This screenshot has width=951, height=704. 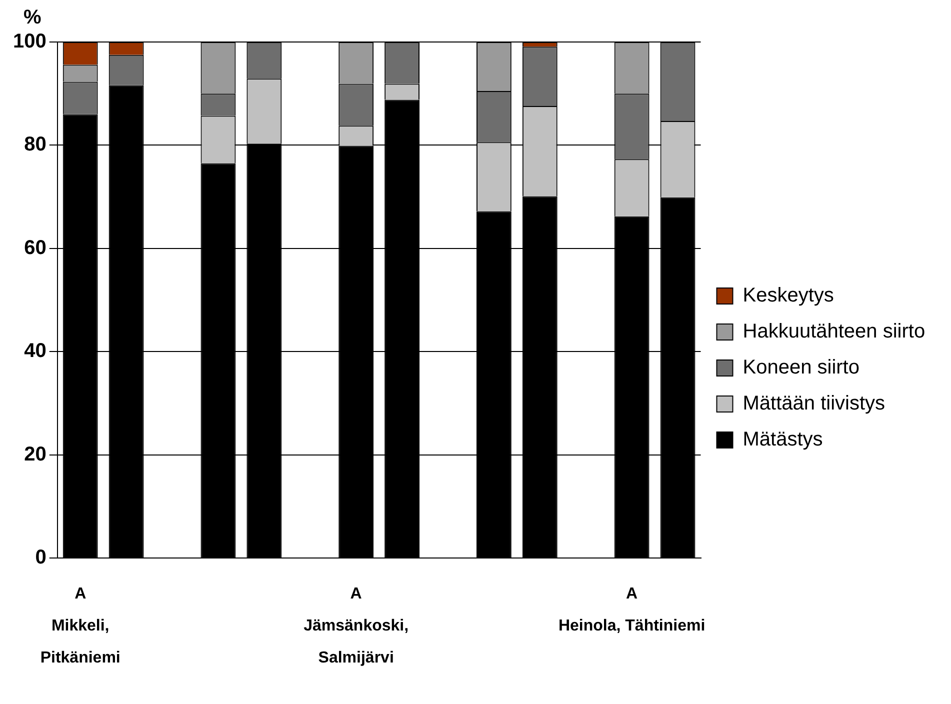 I want to click on legend-label: Koneen siirto, so click(x=801, y=367).